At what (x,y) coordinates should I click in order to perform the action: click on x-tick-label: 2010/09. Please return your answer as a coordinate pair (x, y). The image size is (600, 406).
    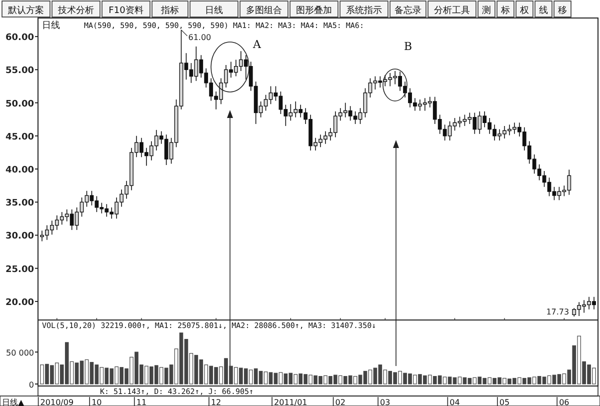
    Looking at the image, I should click on (57, 402).